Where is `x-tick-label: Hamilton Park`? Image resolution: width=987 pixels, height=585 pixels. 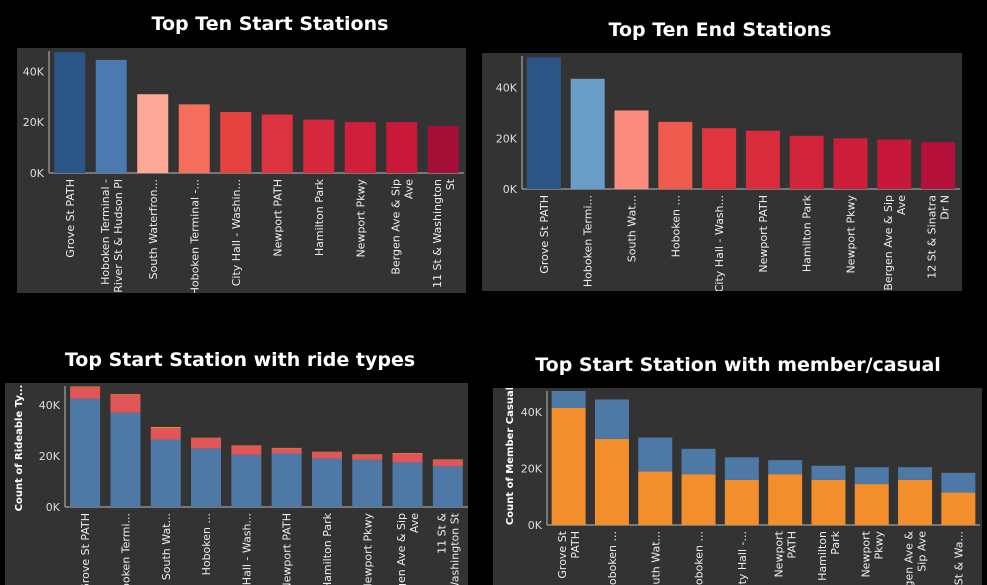
x-tick-label: Hamilton Park is located at coordinates (807, 233).